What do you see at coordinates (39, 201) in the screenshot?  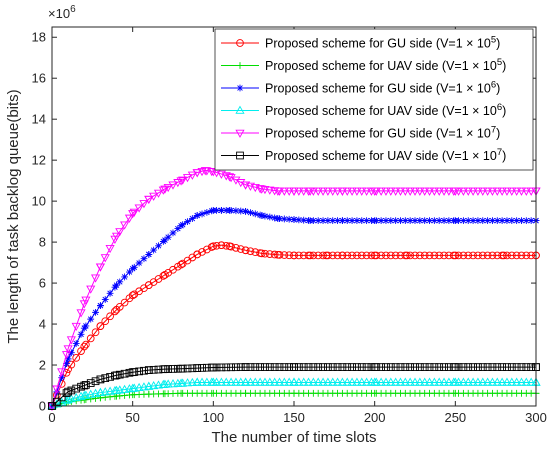 I see `y-tick-label: 10` at bounding box center [39, 201].